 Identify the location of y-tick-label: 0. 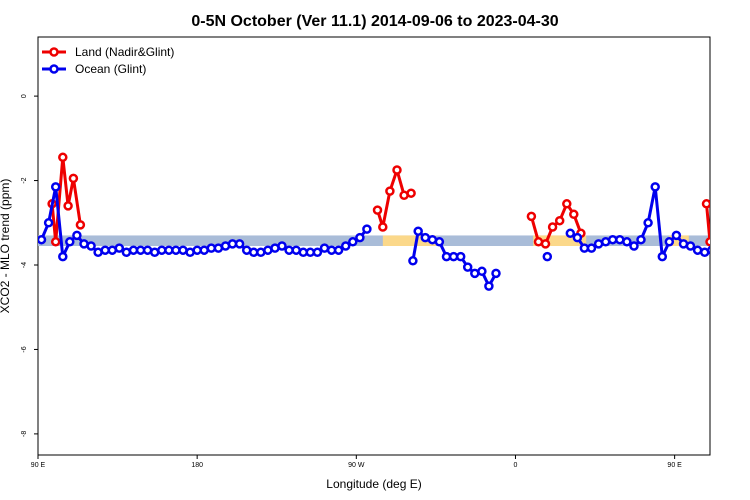
(24, 96).